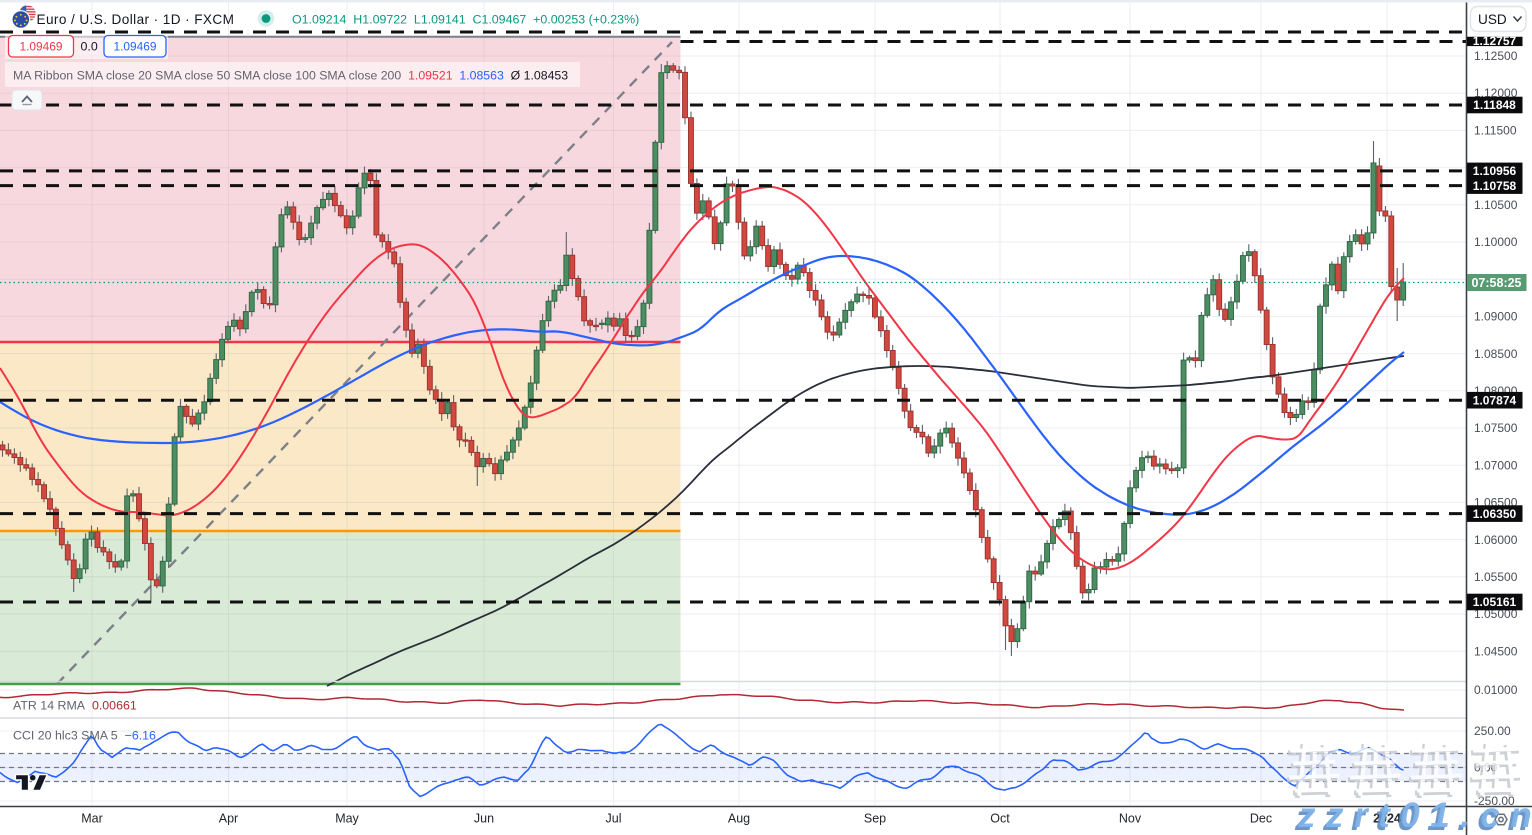 This screenshot has width=1532, height=835. What do you see at coordinates (1494, 801) in the screenshot?
I see `svg-text: -250.00` at bounding box center [1494, 801].